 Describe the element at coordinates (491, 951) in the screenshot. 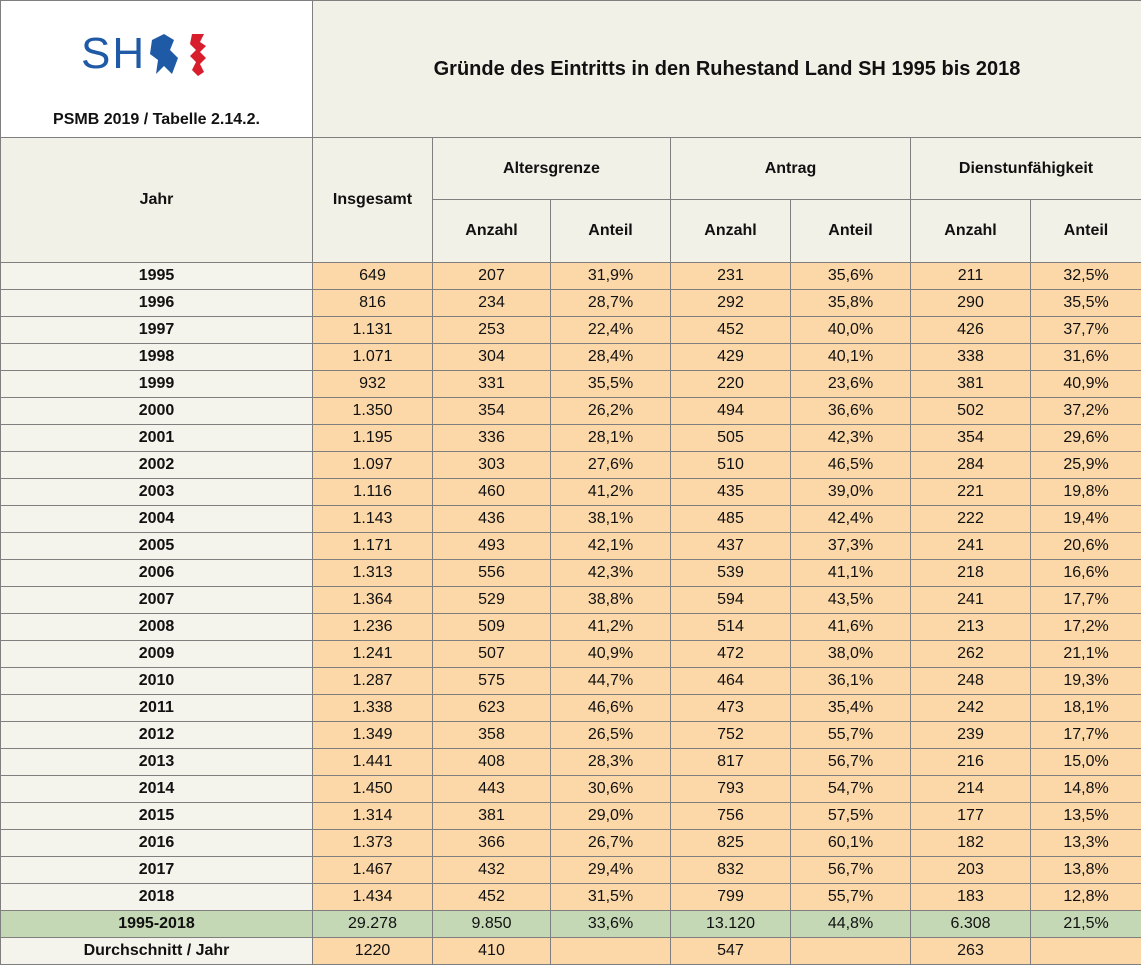

I see `cell: 410` at that location.